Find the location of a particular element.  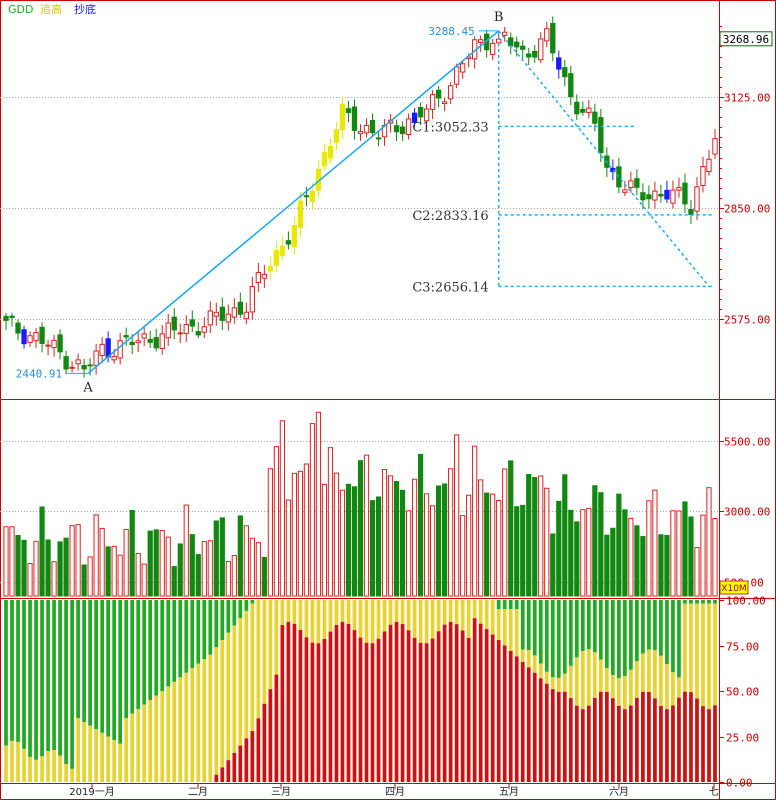

point-a-value: 2440.91 is located at coordinates (39, 373).